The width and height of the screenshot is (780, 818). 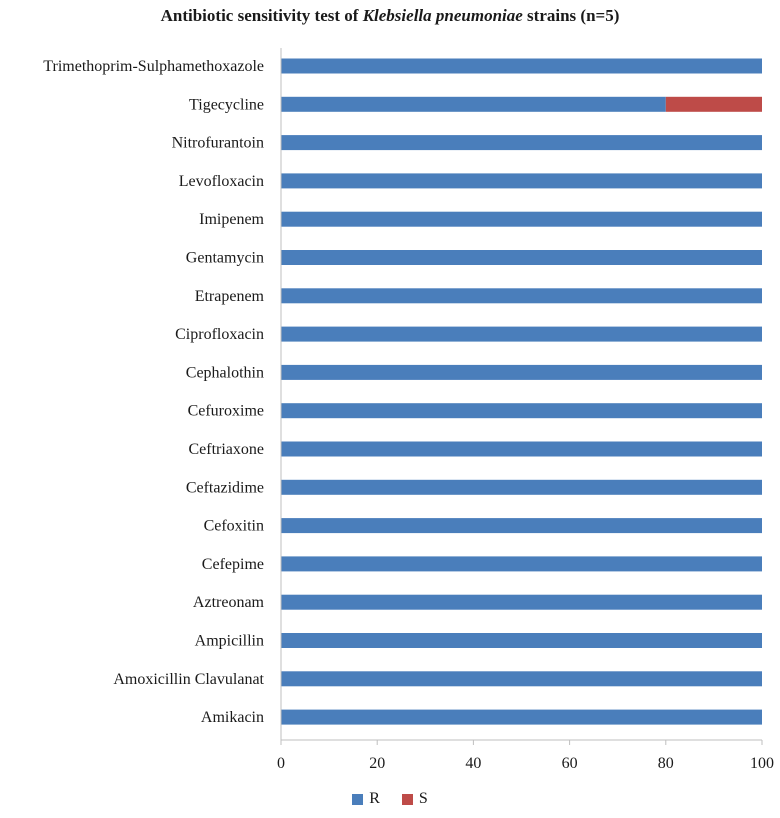 What do you see at coordinates (188, 679) in the screenshot?
I see `category-label: Amoxicillin Clavulanat` at bounding box center [188, 679].